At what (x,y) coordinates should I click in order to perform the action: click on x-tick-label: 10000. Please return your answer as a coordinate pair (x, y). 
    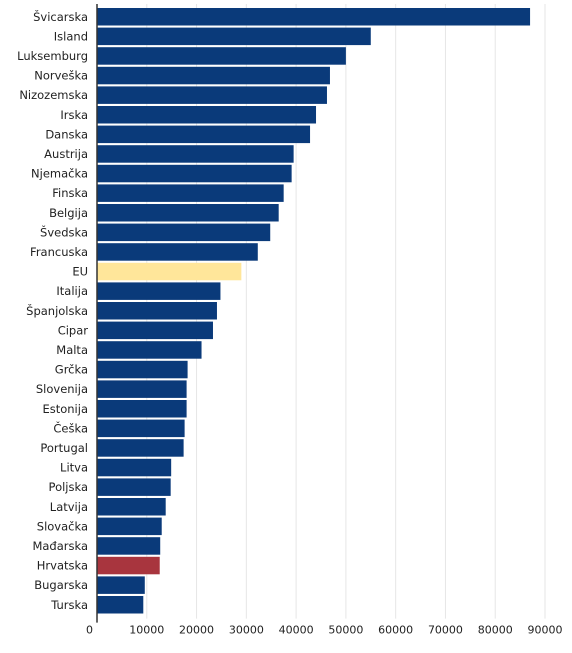
    Looking at the image, I should click on (146, 630).